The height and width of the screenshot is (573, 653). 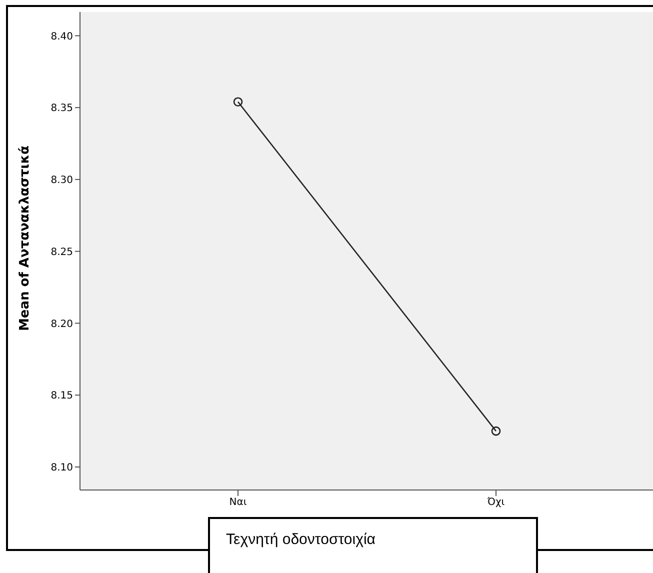 I want to click on x-tick-label: Ναι, so click(x=238, y=502).